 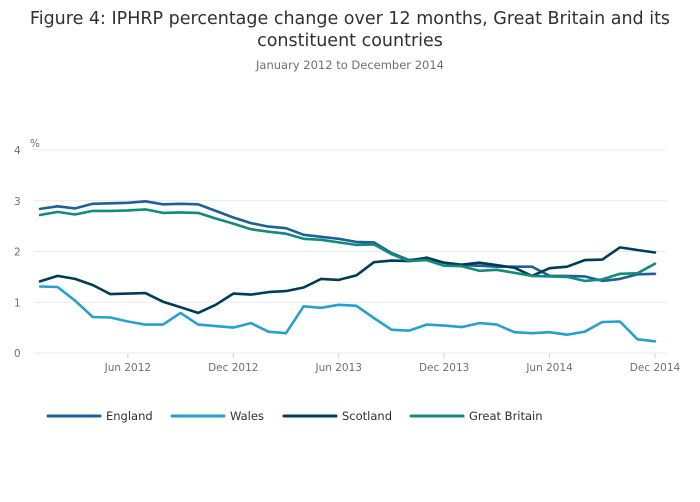 I want to click on legend-label-great-britain: Great Britain, so click(x=506, y=416).